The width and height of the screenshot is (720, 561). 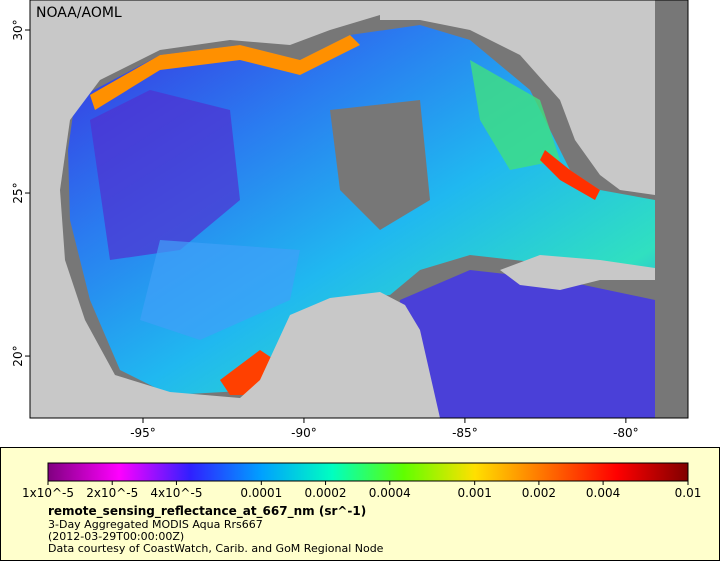 I want to click on no-data-patch, so click(x=380, y=165).